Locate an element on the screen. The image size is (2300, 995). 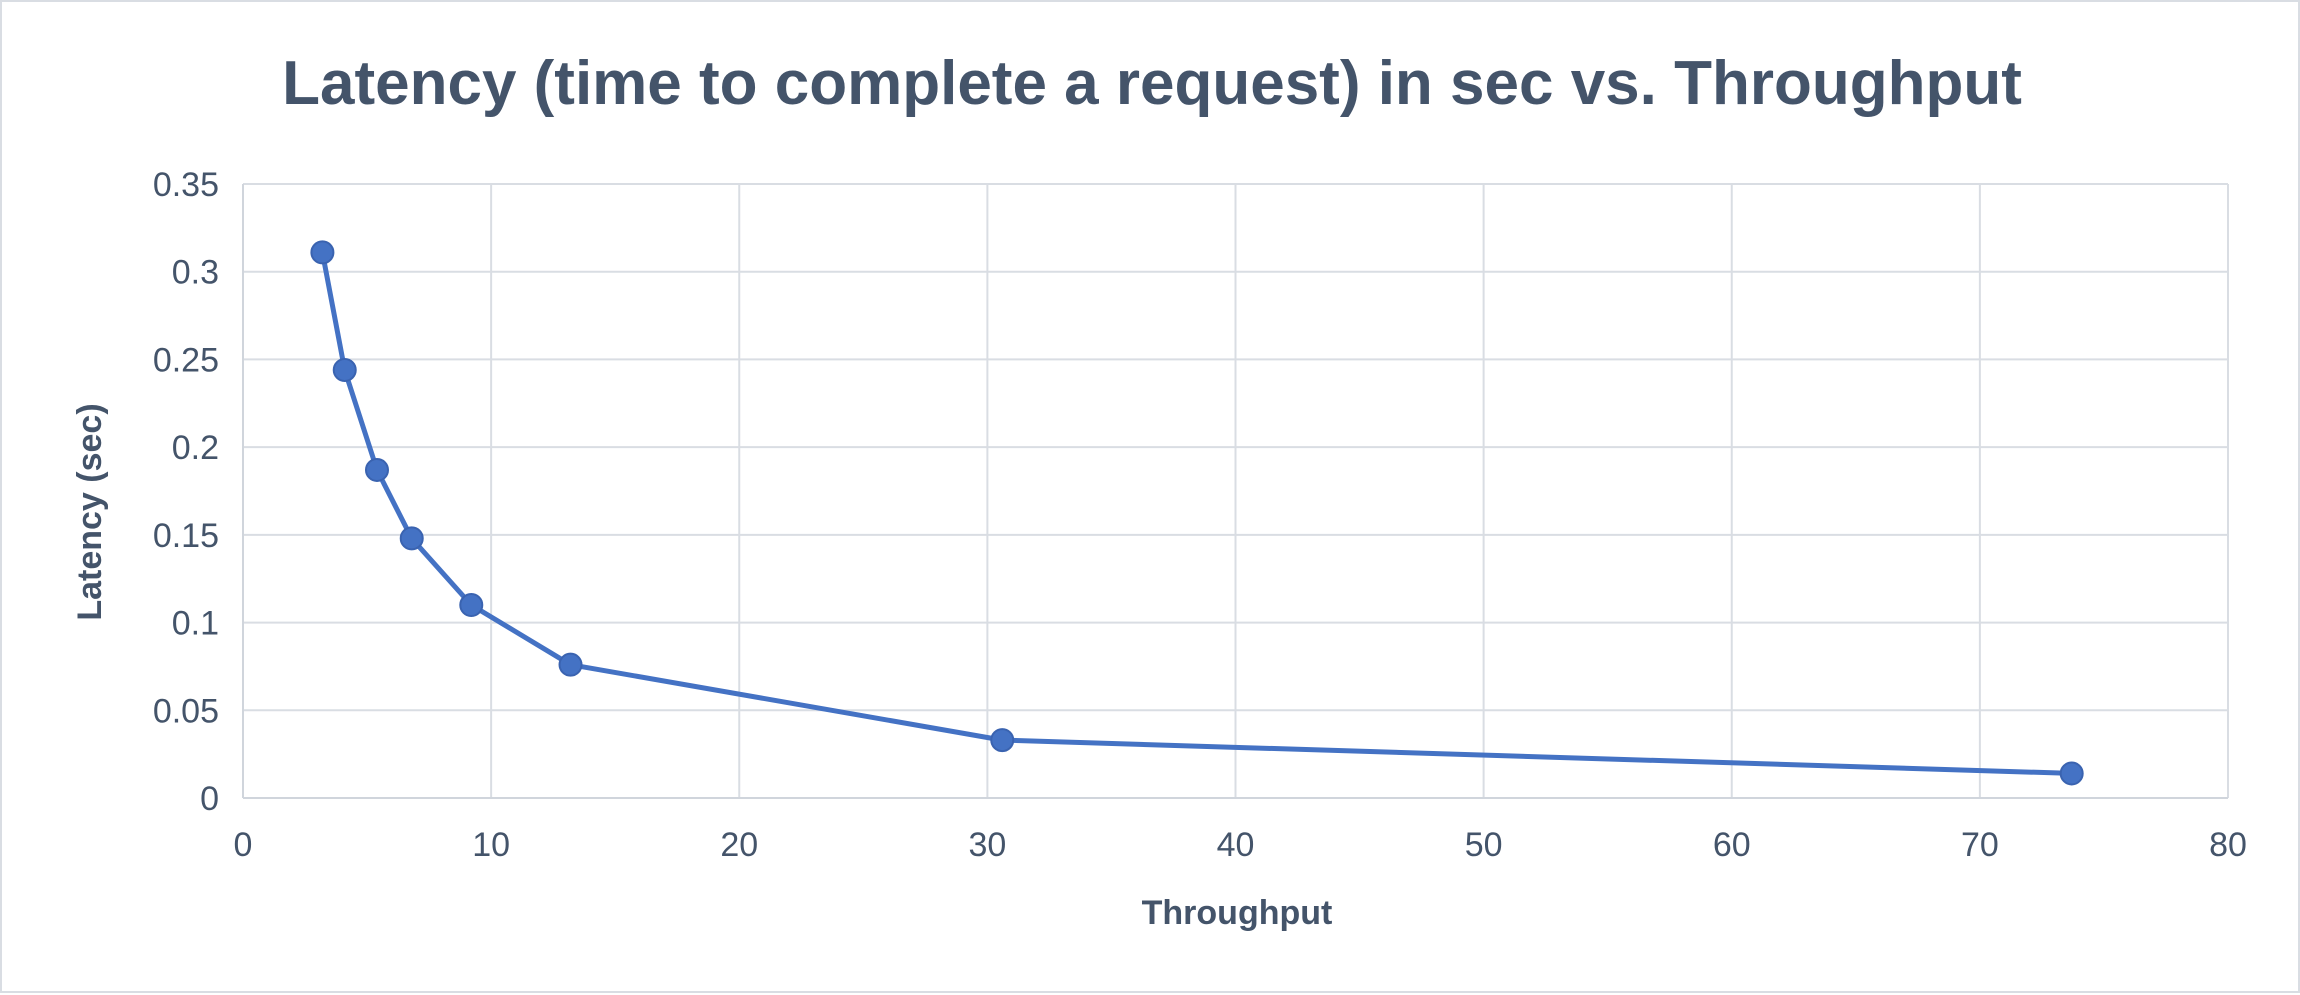
y-tick-label: 0.1 is located at coordinates (195, 624).